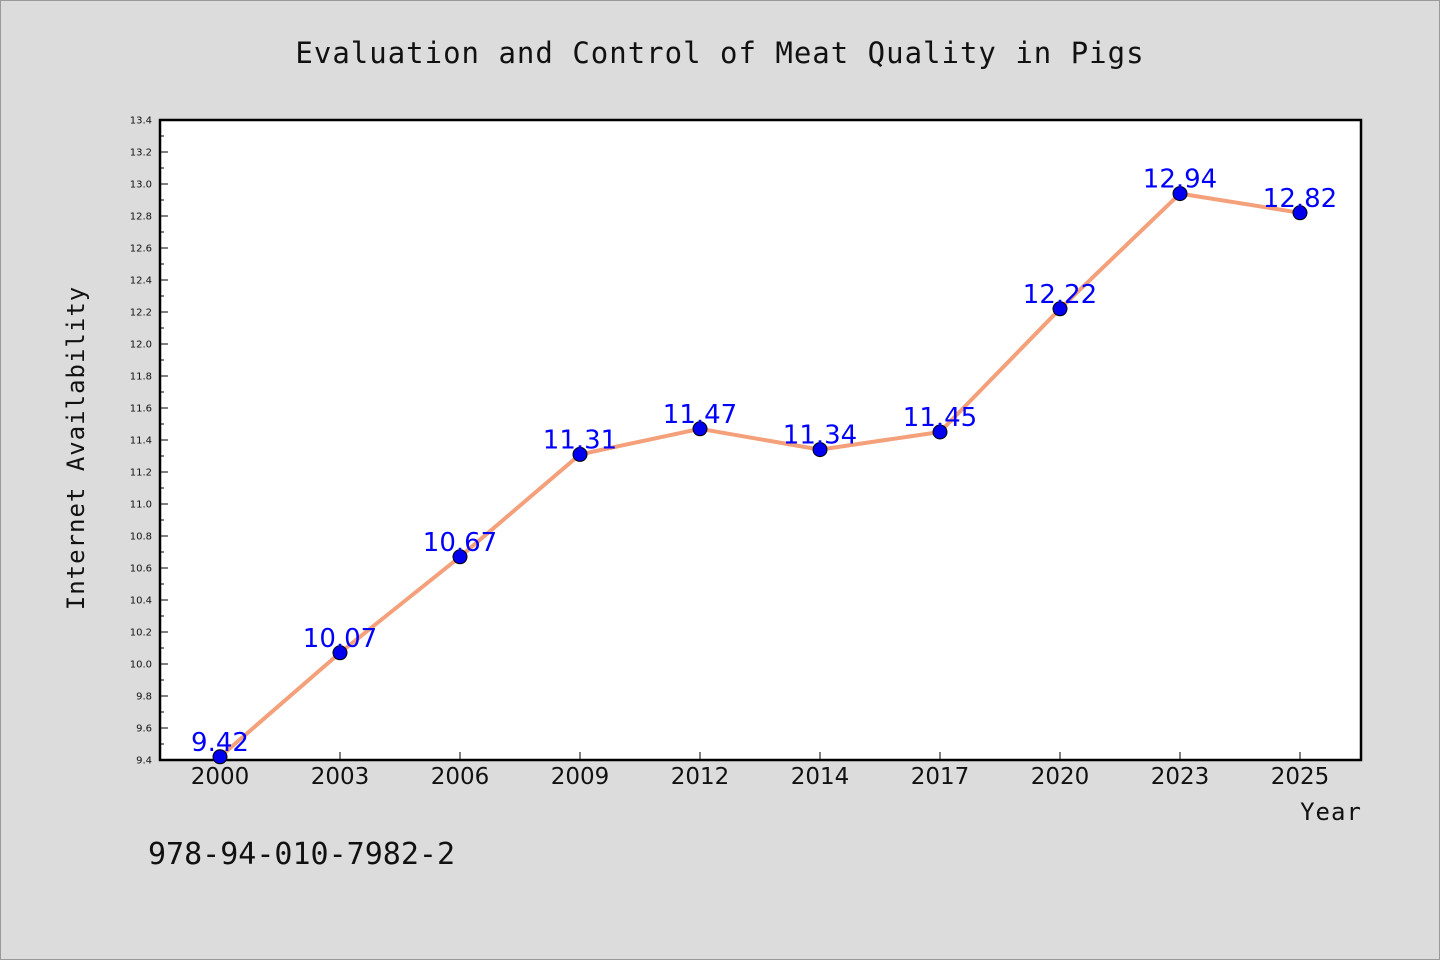 Image resolution: width=1440 pixels, height=960 pixels. What do you see at coordinates (580, 440) in the screenshot?
I see `data-label: 11.31` at bounding box center [580, 440].